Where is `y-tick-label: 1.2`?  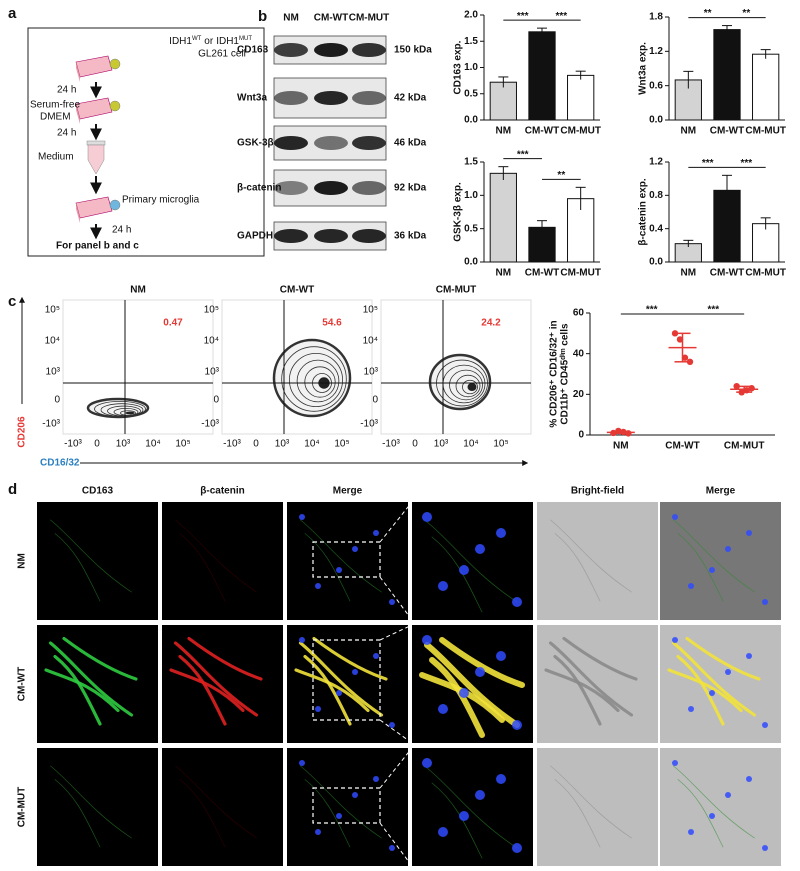 y-tick-label: 1.2 is located at coordinates (656, 51).